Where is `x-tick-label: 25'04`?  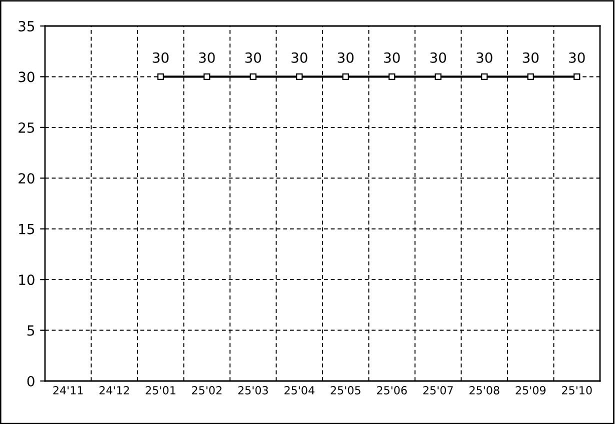
x-tick-label: 25'04 is located at coordinates (299, 390).